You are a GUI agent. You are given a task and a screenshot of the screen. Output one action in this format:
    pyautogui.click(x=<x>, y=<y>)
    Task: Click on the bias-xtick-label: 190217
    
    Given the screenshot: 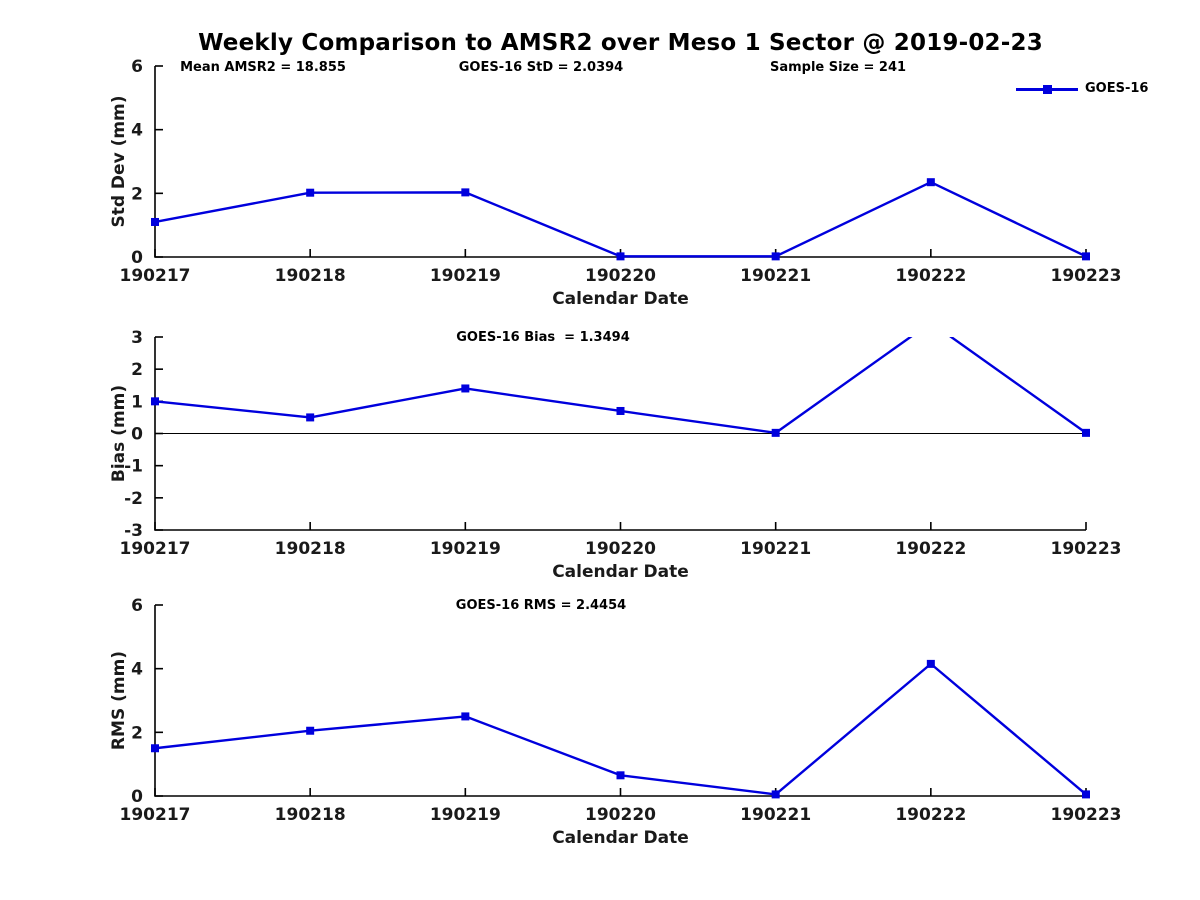 What is the action you would take?
    pyautogui.click(x=155, y=549)
    